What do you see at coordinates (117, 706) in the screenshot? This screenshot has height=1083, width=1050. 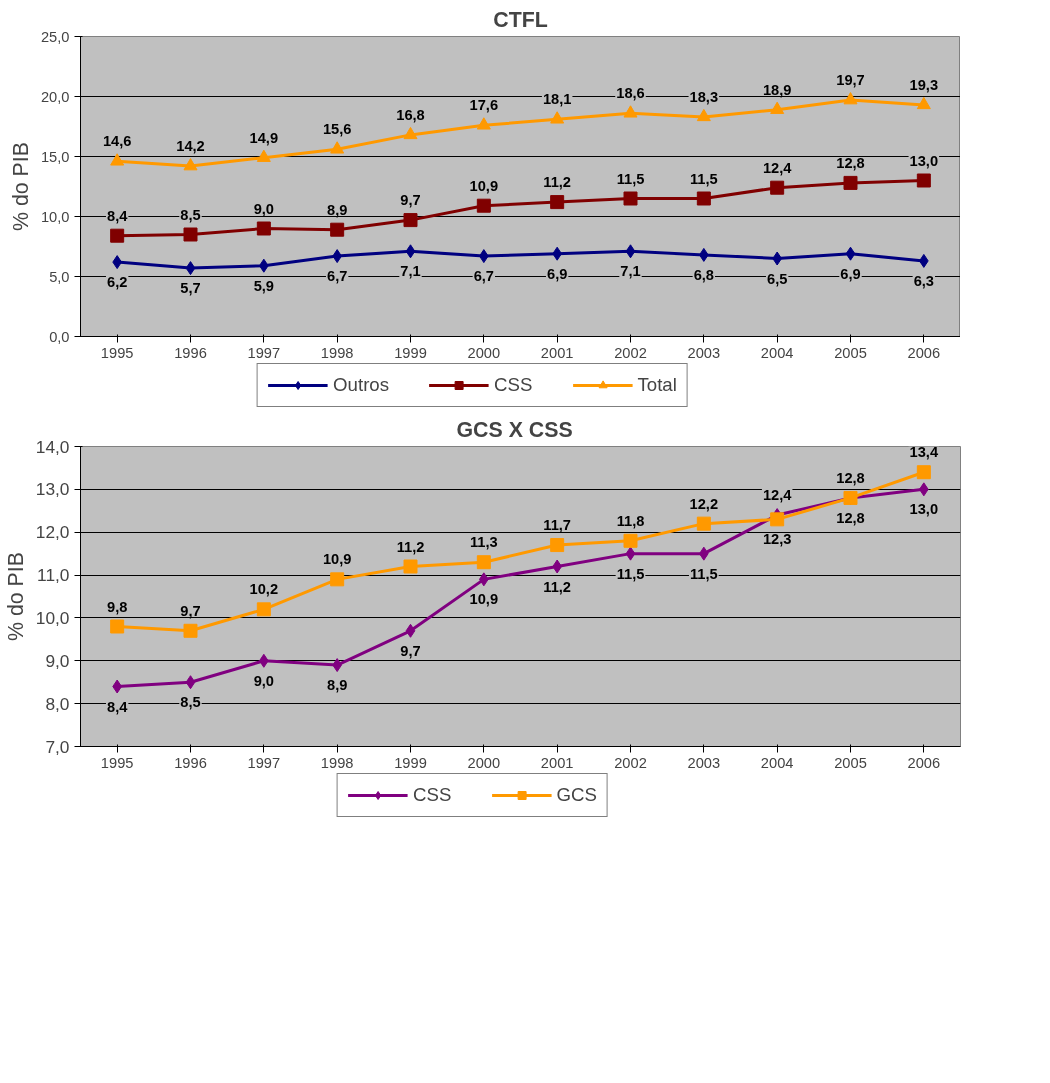 I see `data-label: 8,4` at bounding box center [117, 706].